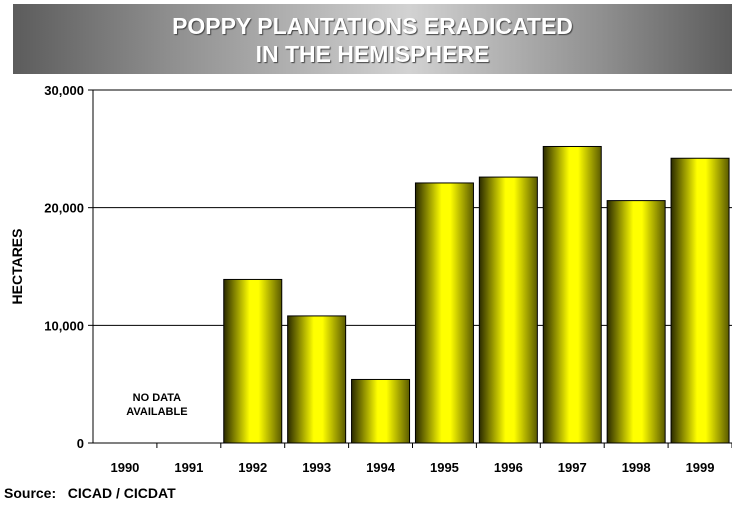  I want to click on no-data-annotation: NO DATA, so click(157, 398).